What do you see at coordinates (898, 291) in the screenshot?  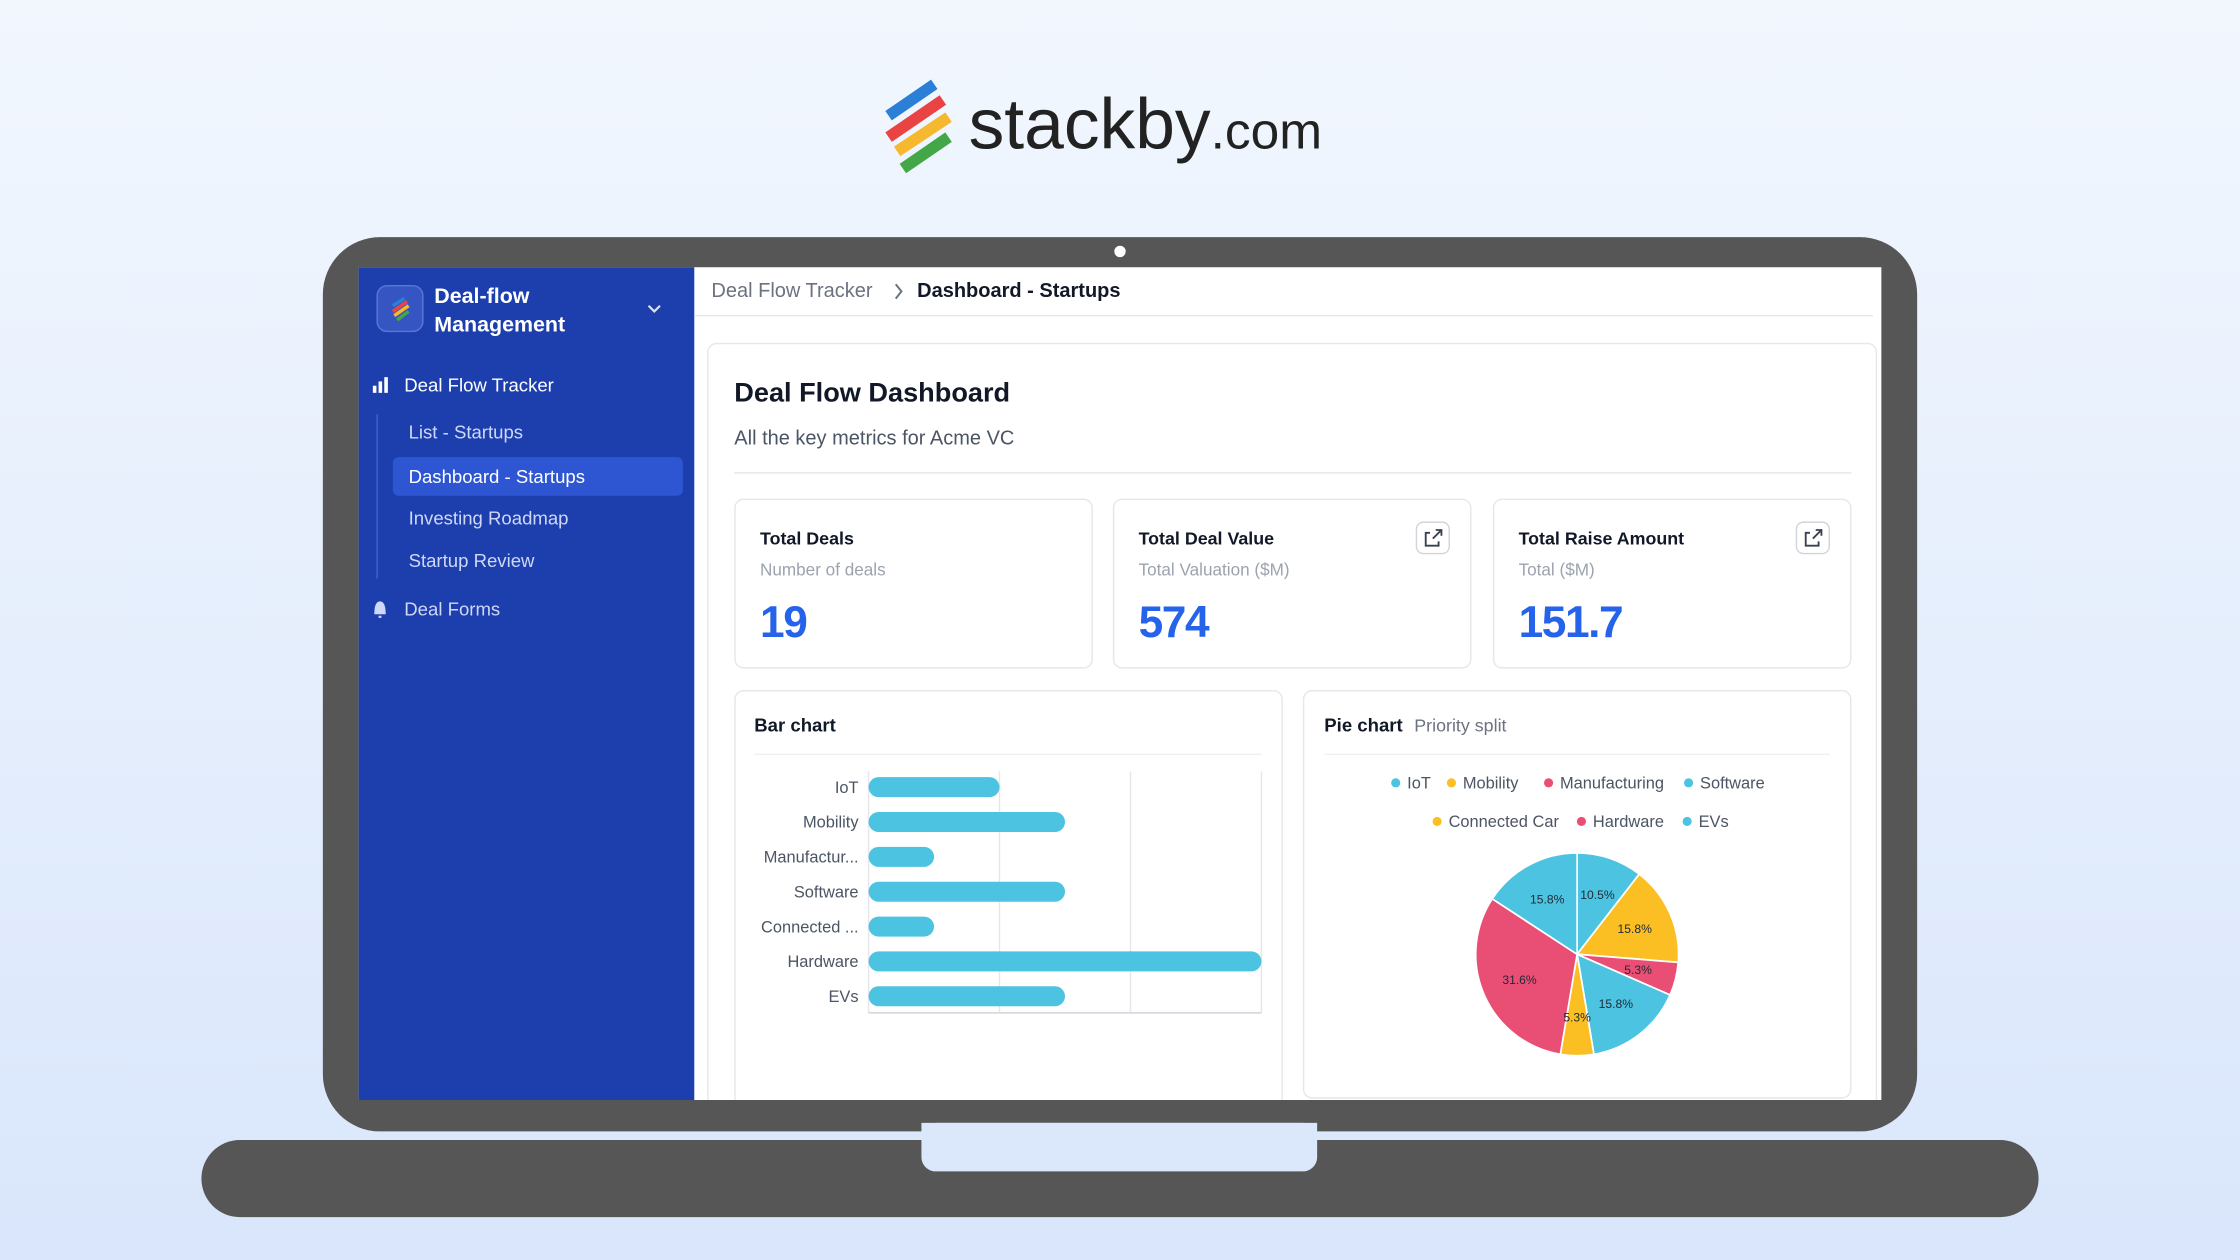 I see `breadcrumb-separator` at bounding box center [898, 291].